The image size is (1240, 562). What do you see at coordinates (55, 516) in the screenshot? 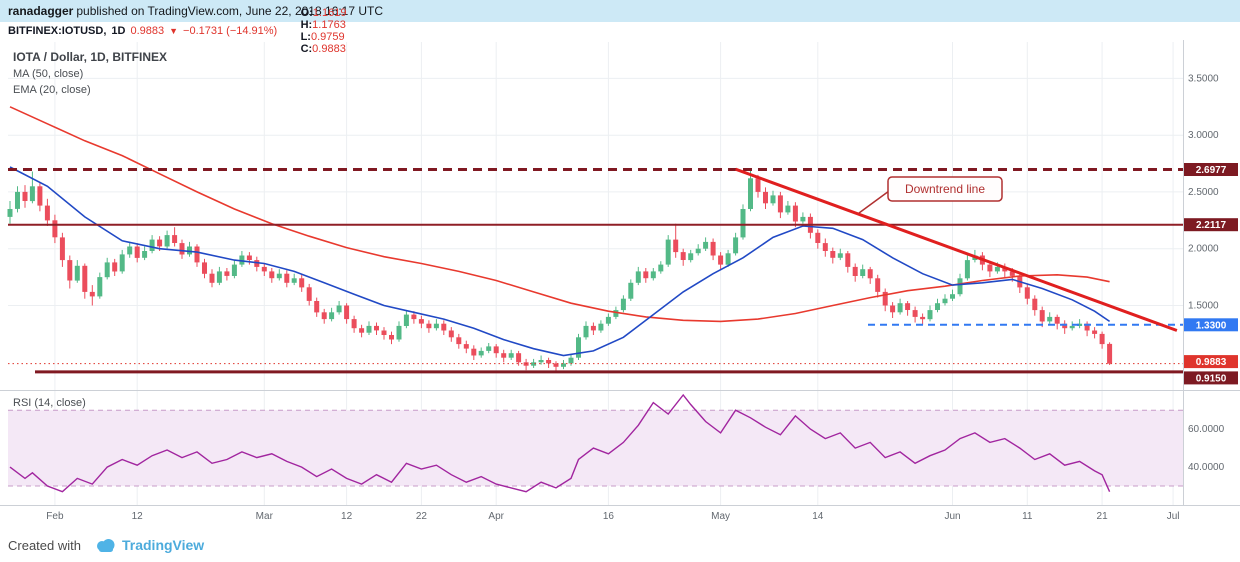
I see `svg-text: Feb` at bounding box center [55, 516].